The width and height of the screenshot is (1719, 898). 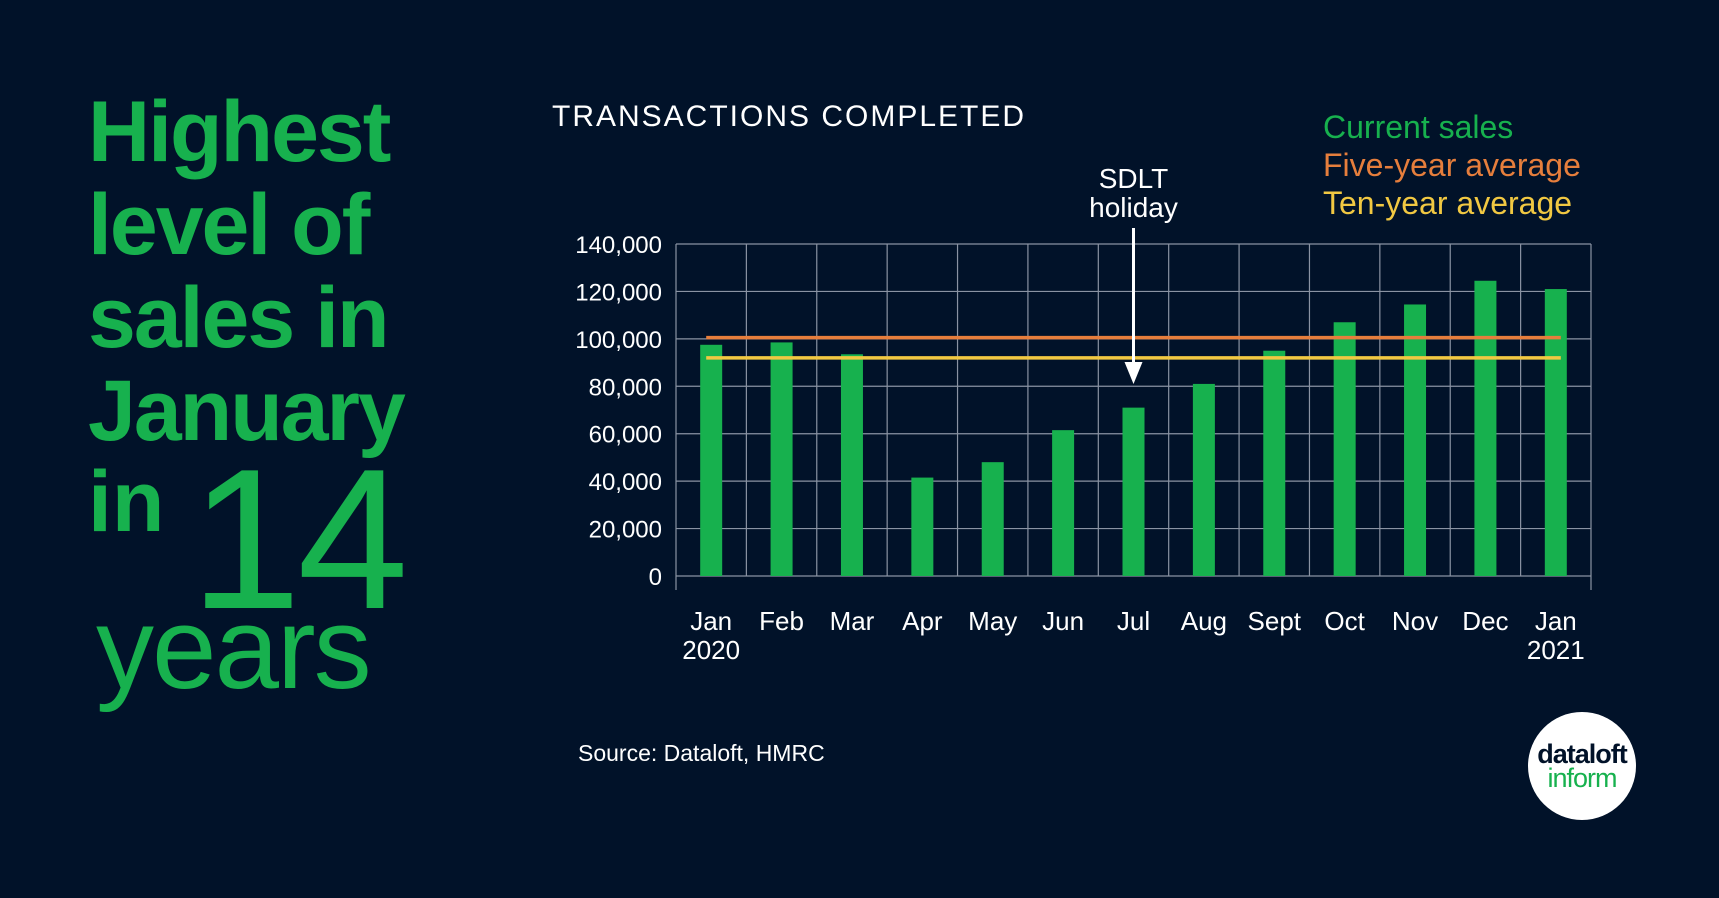 What do you see at coordinates (1344, 621) in the screenshot?
I see `x-tick-label: Oct` at bounding box center [1344, 621].